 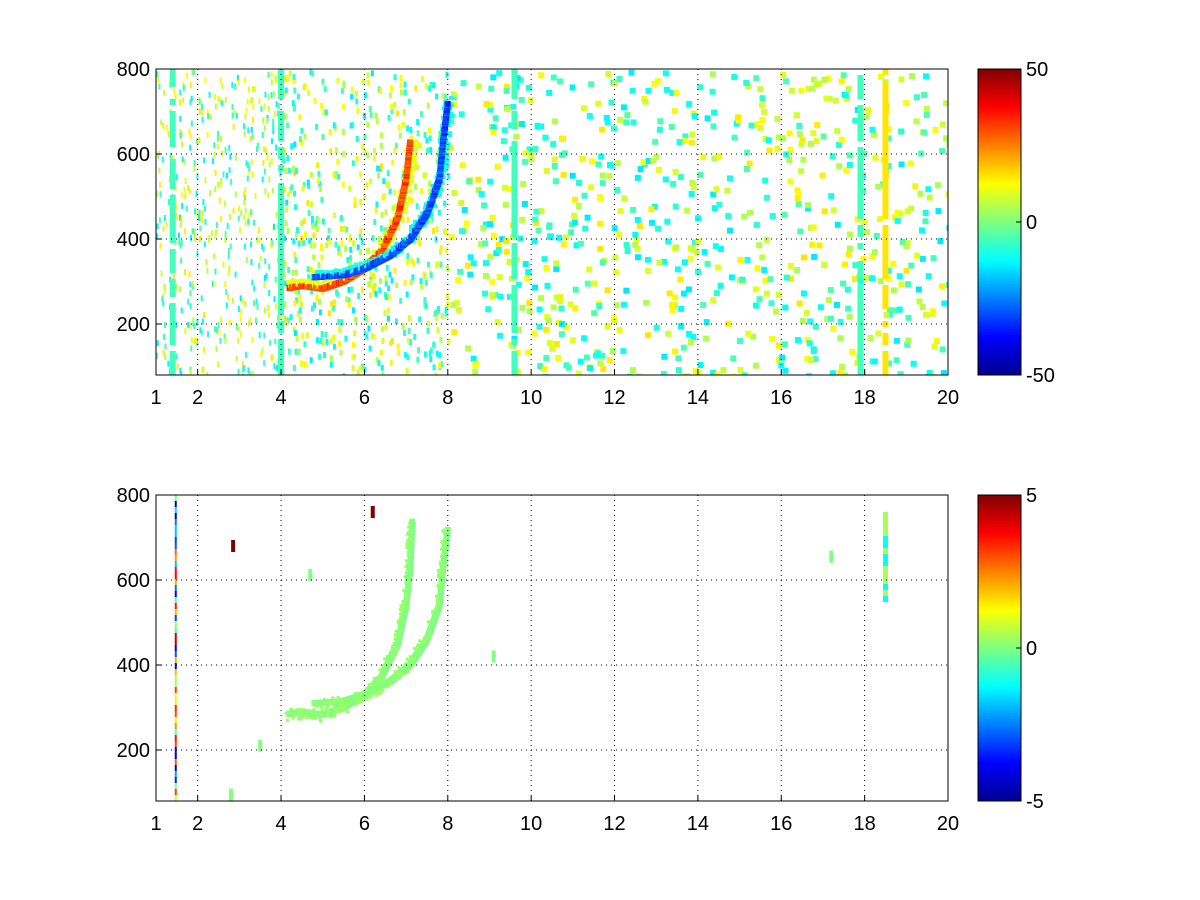 What do you see at coordinates (1016, 223) in the screenshot?
I see `top-colorbar: 500-50` at bounding box center [1016, 223].